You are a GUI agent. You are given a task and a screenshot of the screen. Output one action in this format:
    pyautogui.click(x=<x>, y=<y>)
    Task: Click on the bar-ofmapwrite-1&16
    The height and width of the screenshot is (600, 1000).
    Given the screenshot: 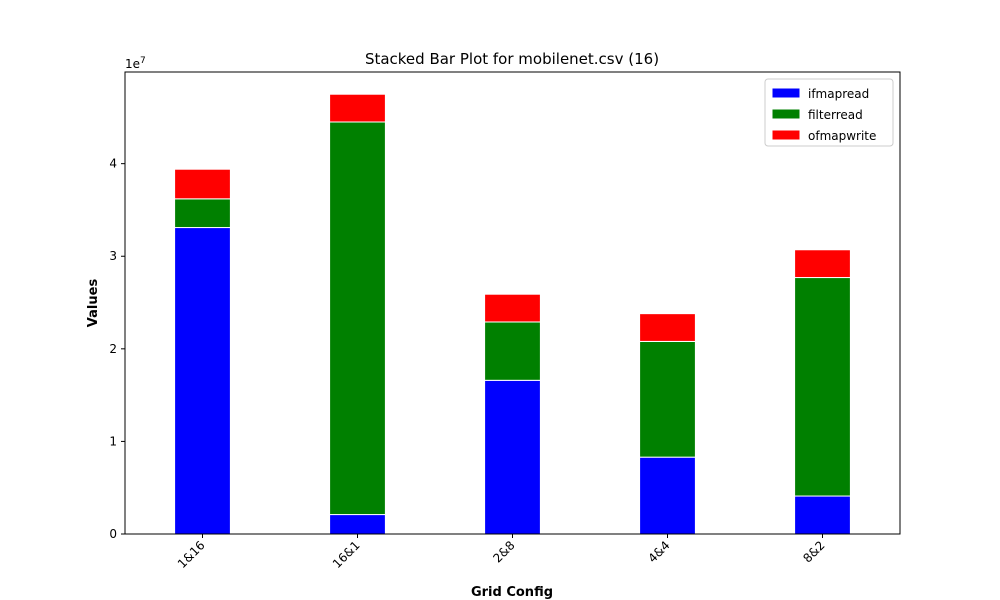 What is the action you would take?
    pyautogui.click(x=202, y=184)
    